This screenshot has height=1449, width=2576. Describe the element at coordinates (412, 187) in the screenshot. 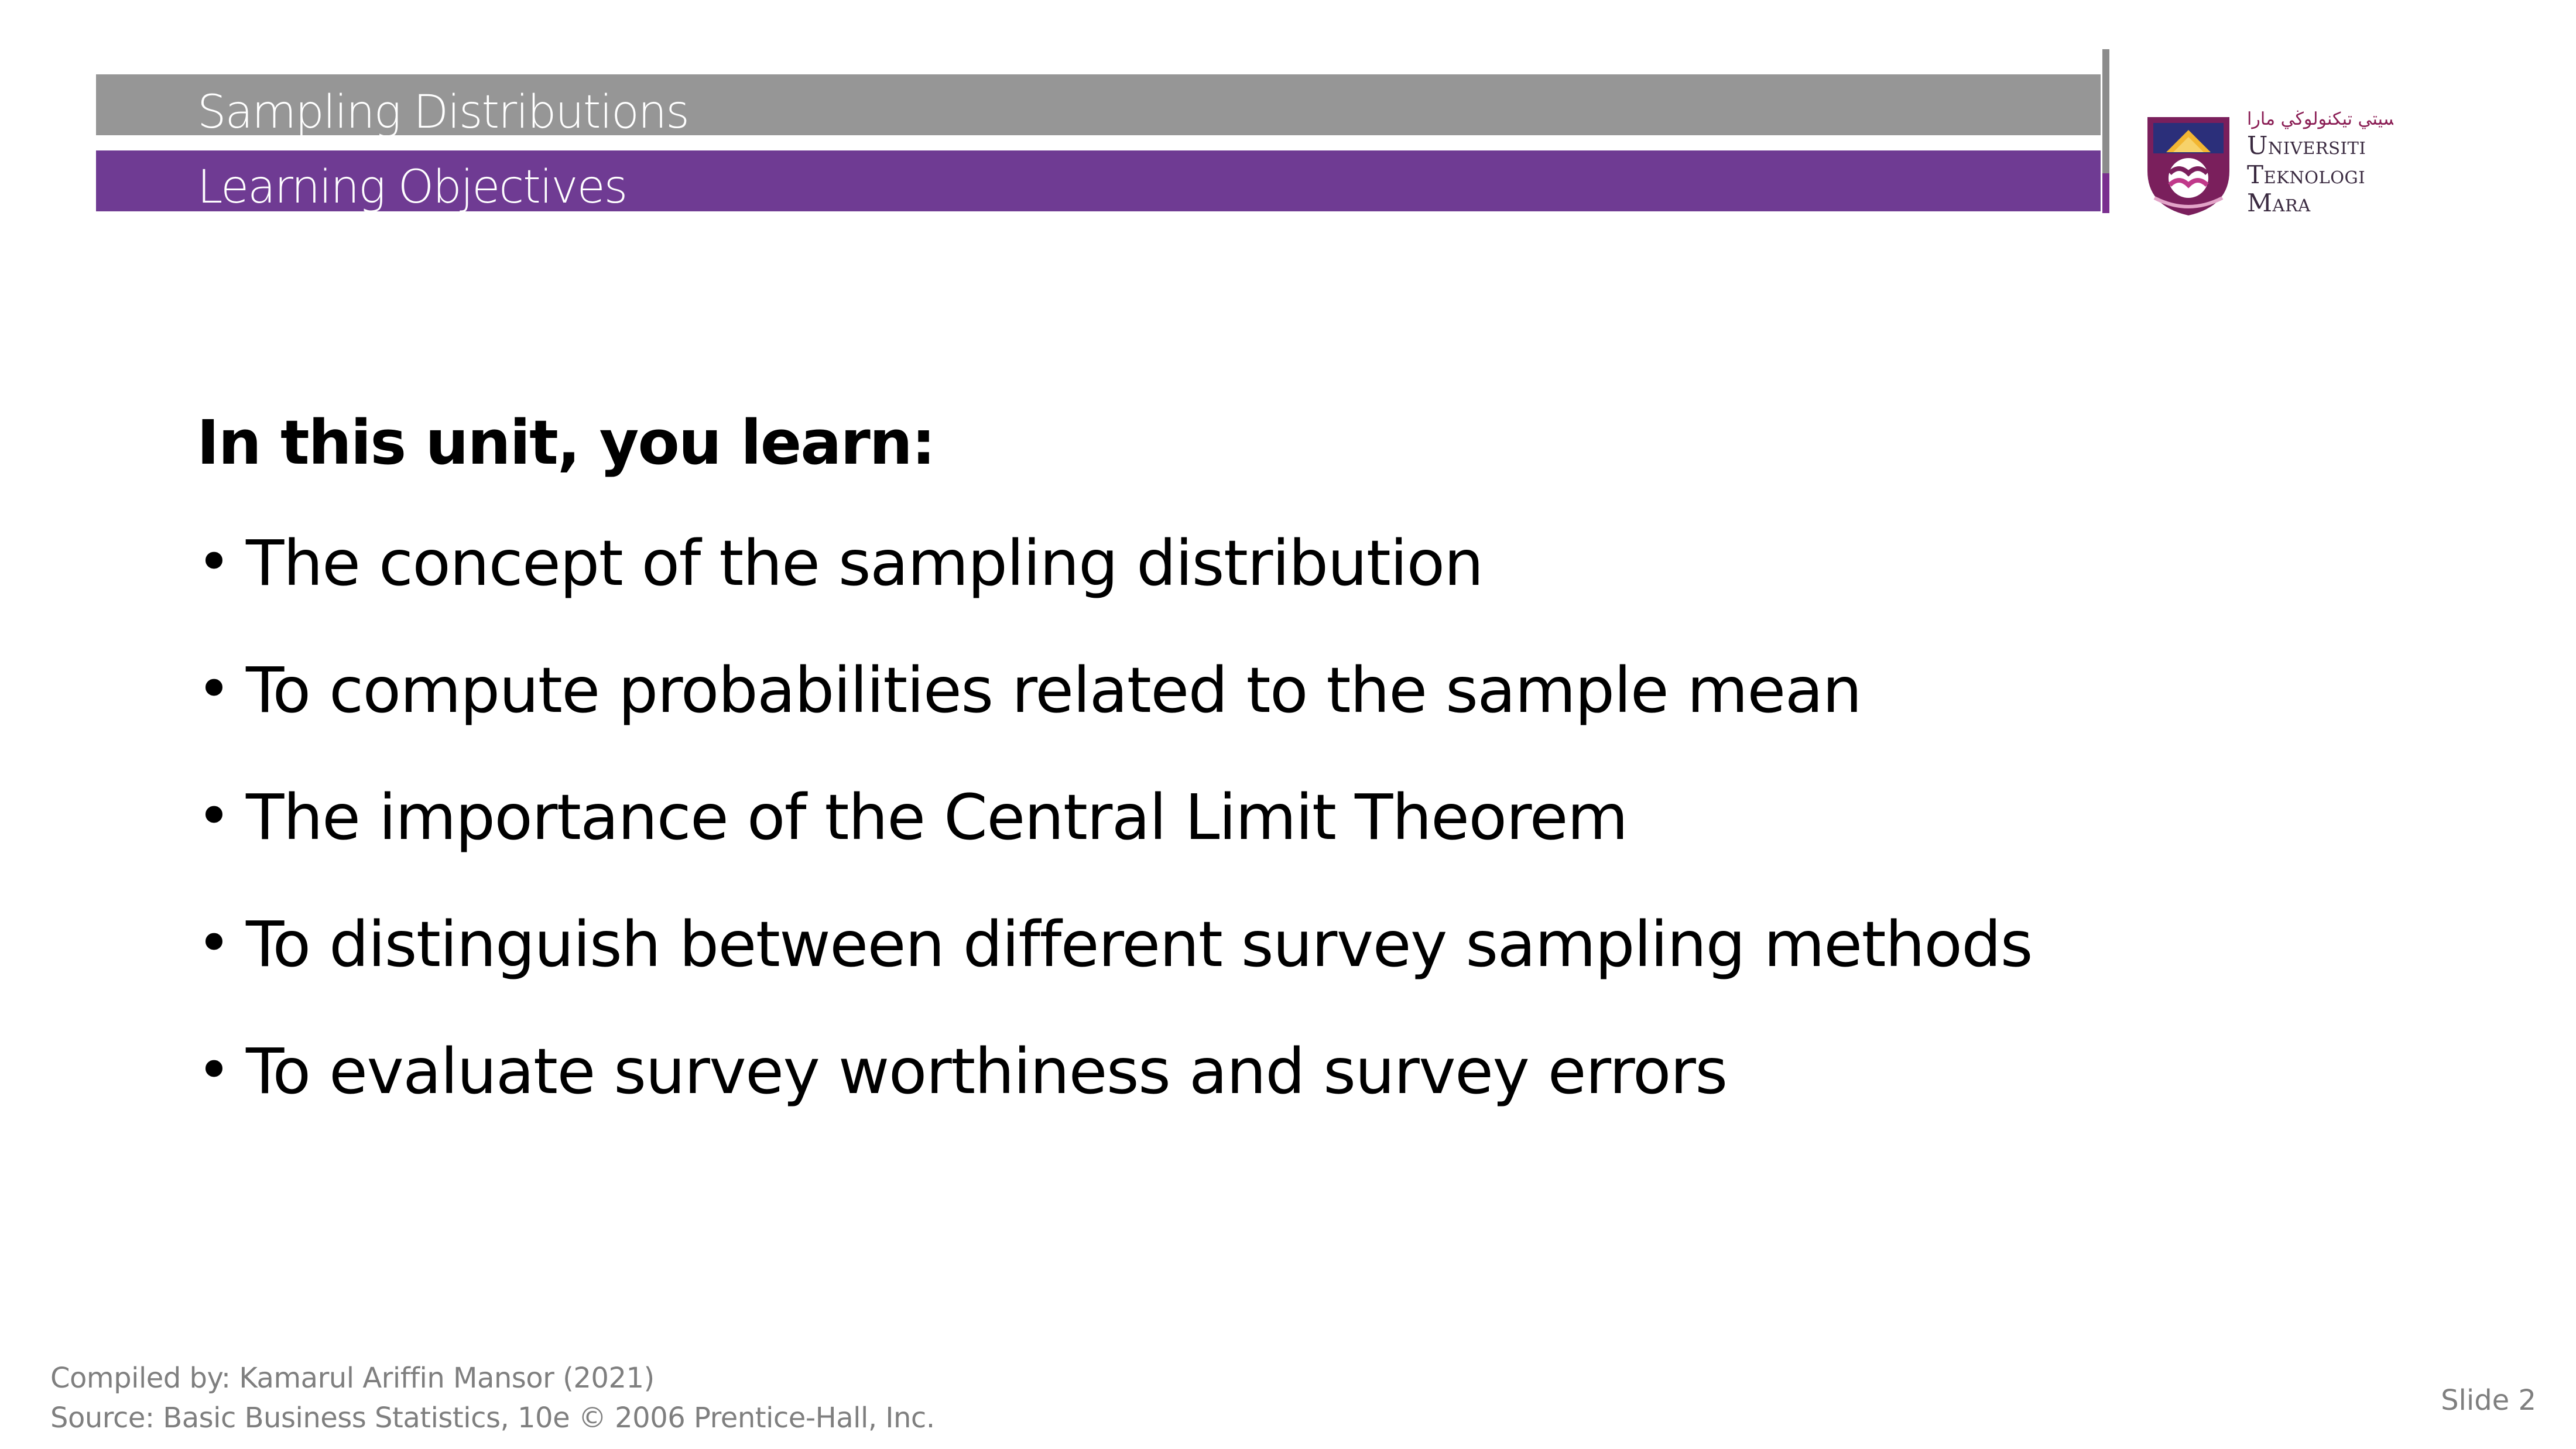

I see `slide-subtitle: Learning Objectives` at that location.